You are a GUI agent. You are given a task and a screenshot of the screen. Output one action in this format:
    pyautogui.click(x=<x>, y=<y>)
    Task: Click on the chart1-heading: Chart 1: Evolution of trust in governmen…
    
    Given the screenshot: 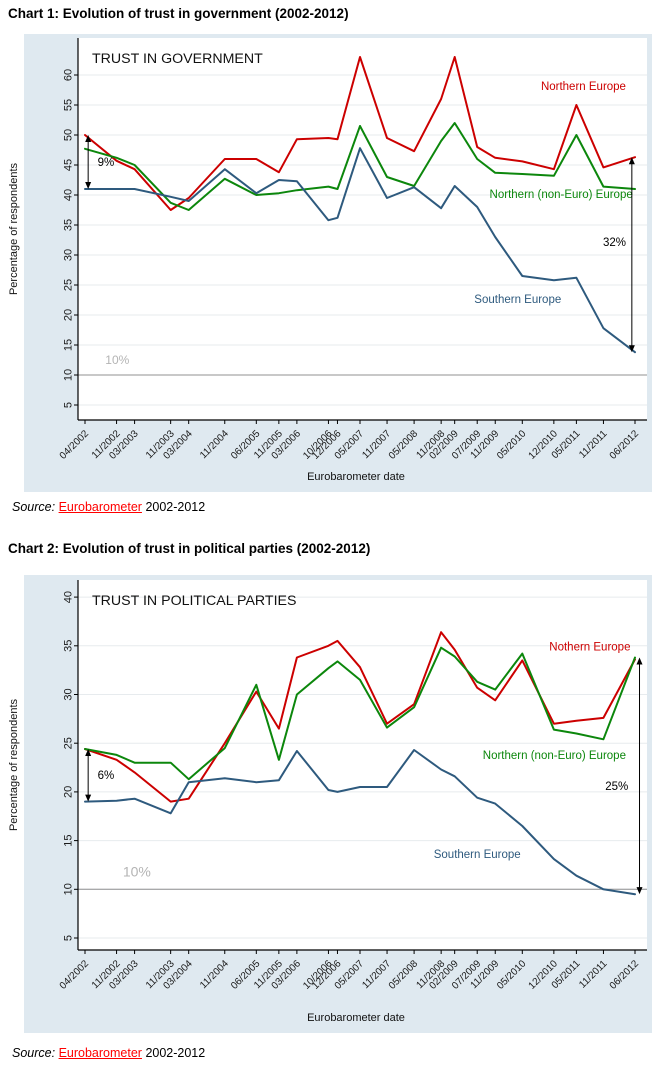 What is the action you would take?
    pyautogui.click(x=178, y=13)
    